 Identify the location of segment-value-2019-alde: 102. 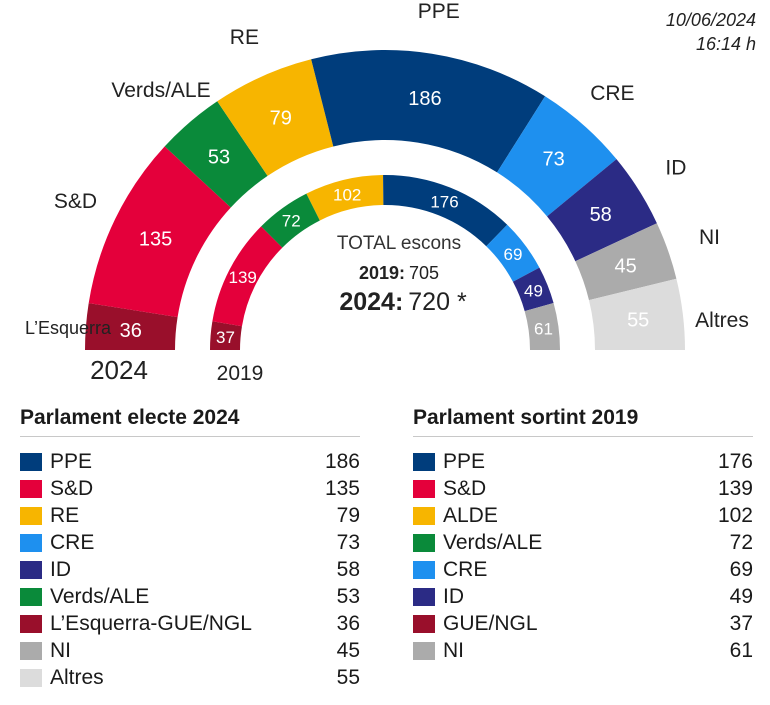
(347, 195).